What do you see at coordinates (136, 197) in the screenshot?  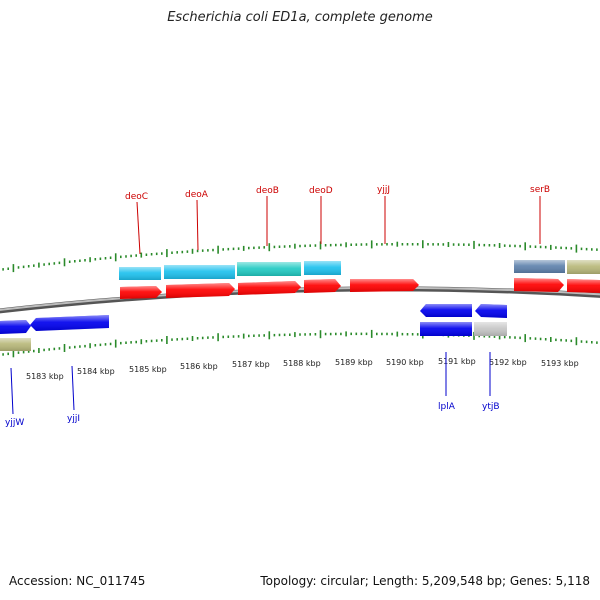 I see `label-deoC: deoC` at bounding box center [136, 197].